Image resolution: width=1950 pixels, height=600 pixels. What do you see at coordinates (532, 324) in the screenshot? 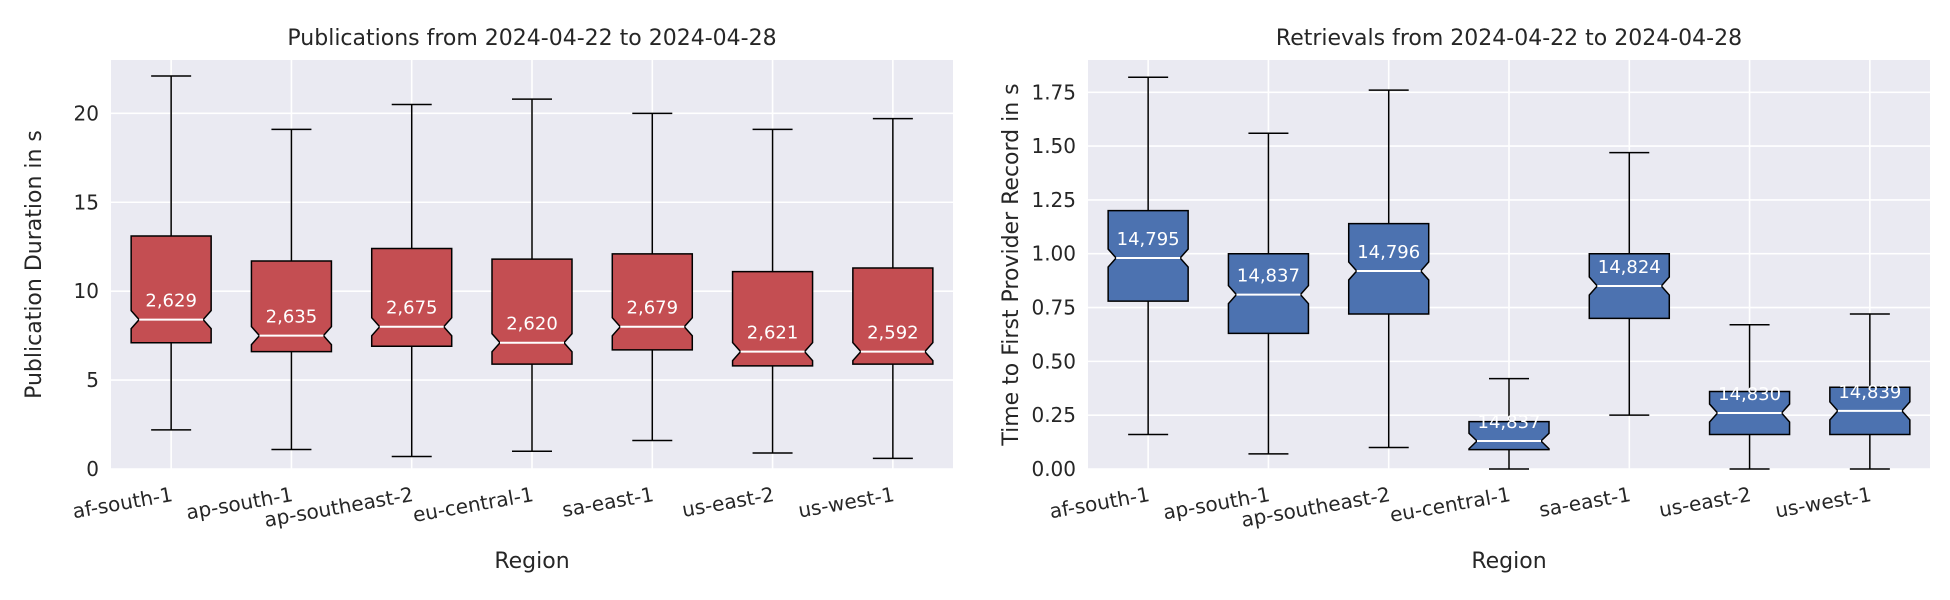
I see `count-label: 2,620` at bounding box center [532, 324].